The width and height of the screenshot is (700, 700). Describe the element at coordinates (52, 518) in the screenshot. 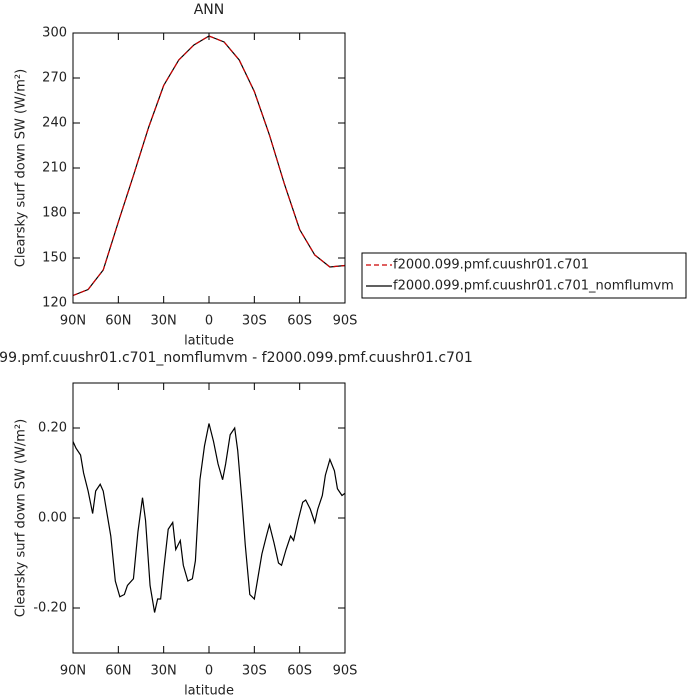

I see `y-tick-label: 0.00` at that location.